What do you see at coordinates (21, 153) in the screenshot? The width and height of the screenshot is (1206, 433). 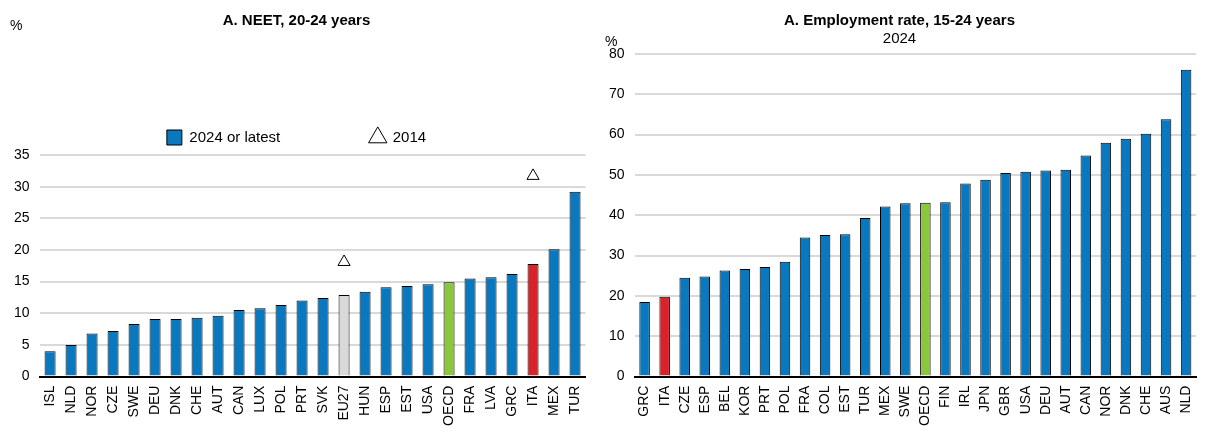 I see `y-tick-label: 35` at bounding box center [21, 153].